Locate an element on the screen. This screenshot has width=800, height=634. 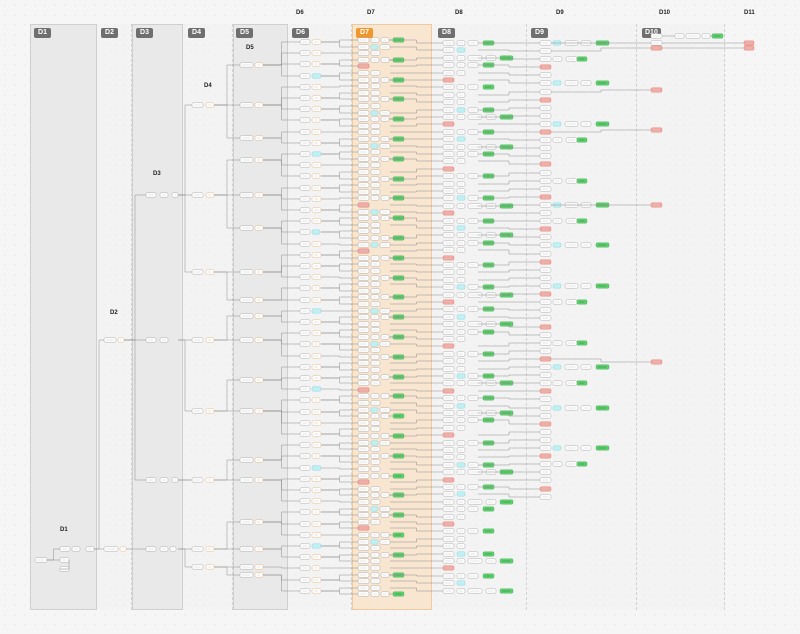
column-badge-d1: D1 is located at coordinates (42, 33).